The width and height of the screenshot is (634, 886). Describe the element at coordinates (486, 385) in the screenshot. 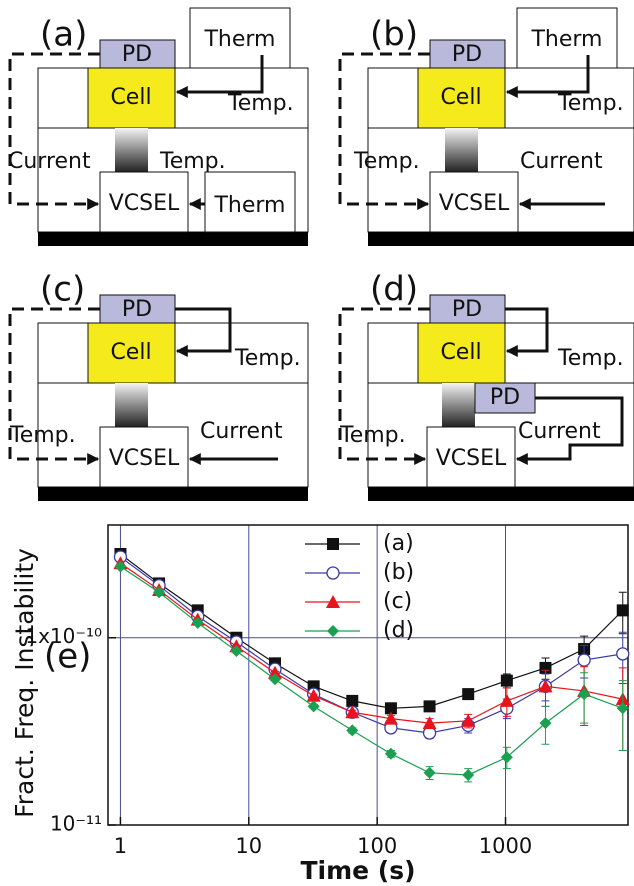

I see `diagram-d: (d) PD Cell Temp. PD Temp. Current VCSEL` at that location.